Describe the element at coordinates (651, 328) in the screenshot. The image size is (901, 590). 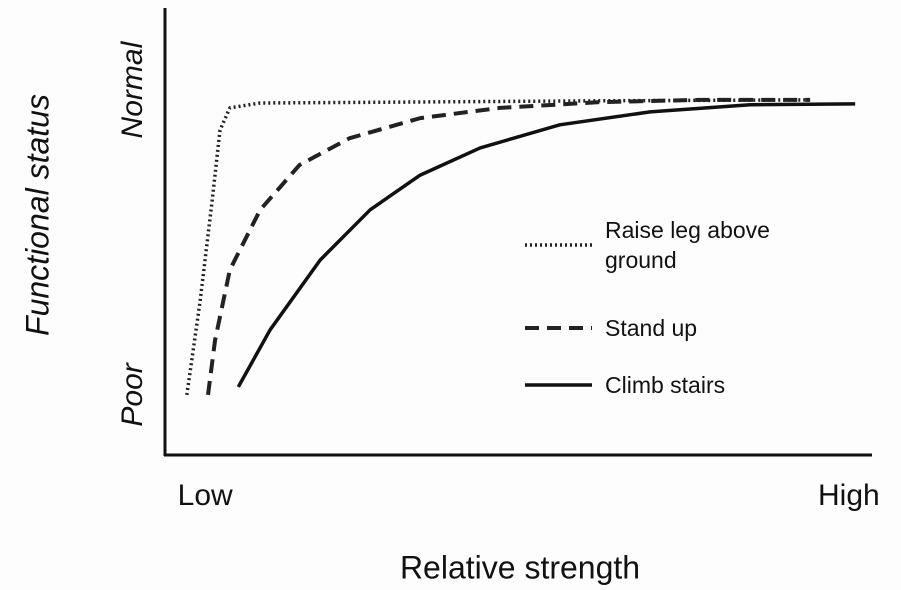
I see `legend-label: Stand up` at that location.